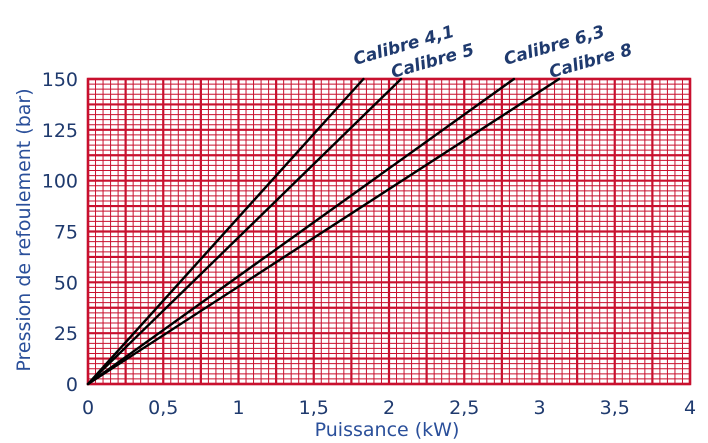 Image resolution: width=708 pixels, height=443 pixels. What do you see at coordinates (72, 385) in the screenshot?
I see `y-tick-label: 0` at bounding box center [72, 385].